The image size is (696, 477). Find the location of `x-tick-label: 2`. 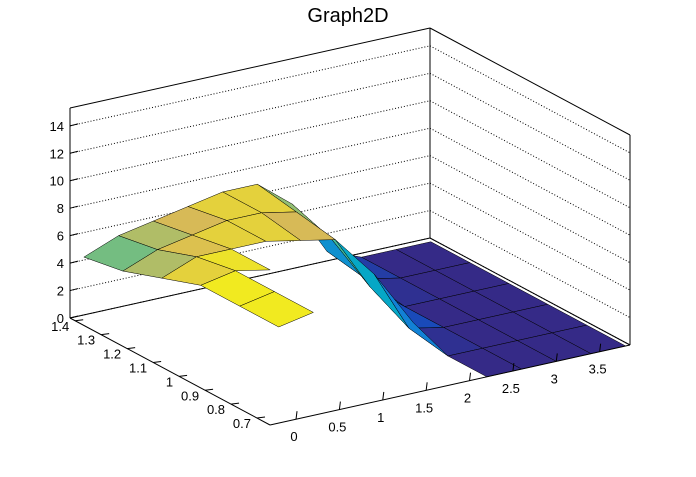

x-tick-label: 2 is located at coordinates (467, 398).